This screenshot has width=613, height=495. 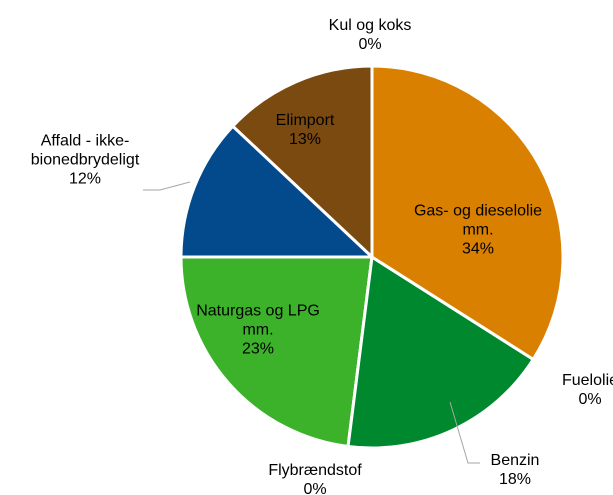 What do you see at coordinates (305, 130) in the screenshot?
I see `data-label: Elimport 13%` at bounding box center [305, 130].